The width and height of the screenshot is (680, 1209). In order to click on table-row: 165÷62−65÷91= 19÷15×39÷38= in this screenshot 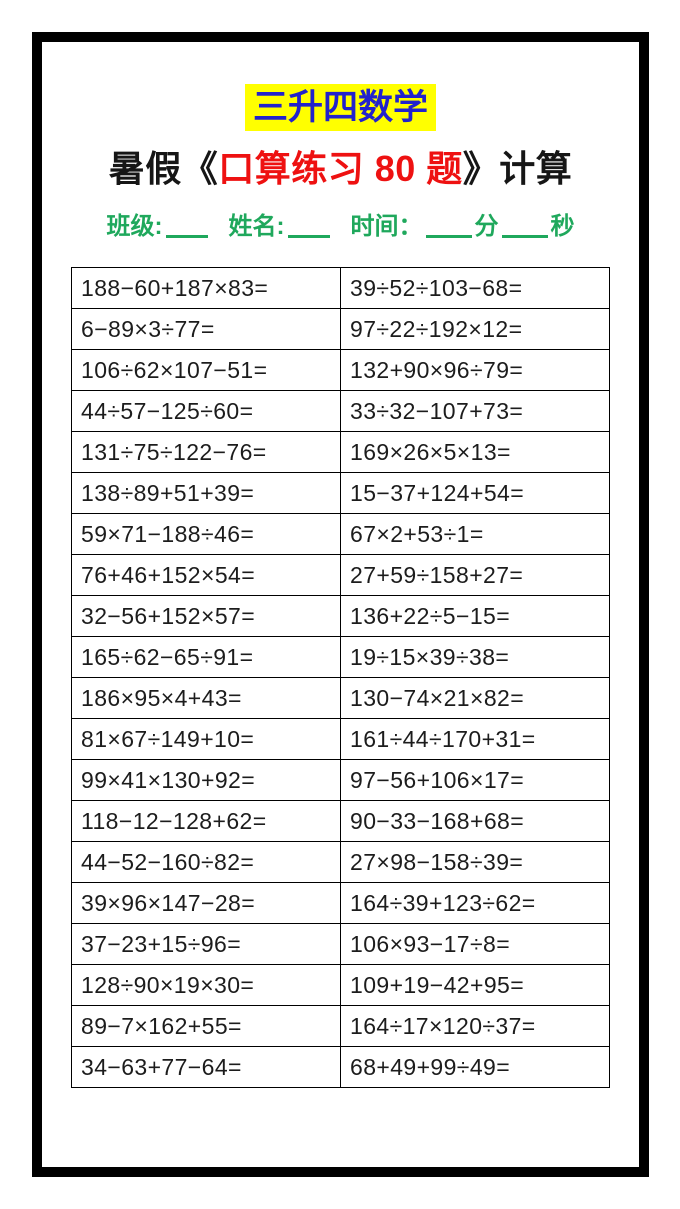, I will do `click(340, 657)`.